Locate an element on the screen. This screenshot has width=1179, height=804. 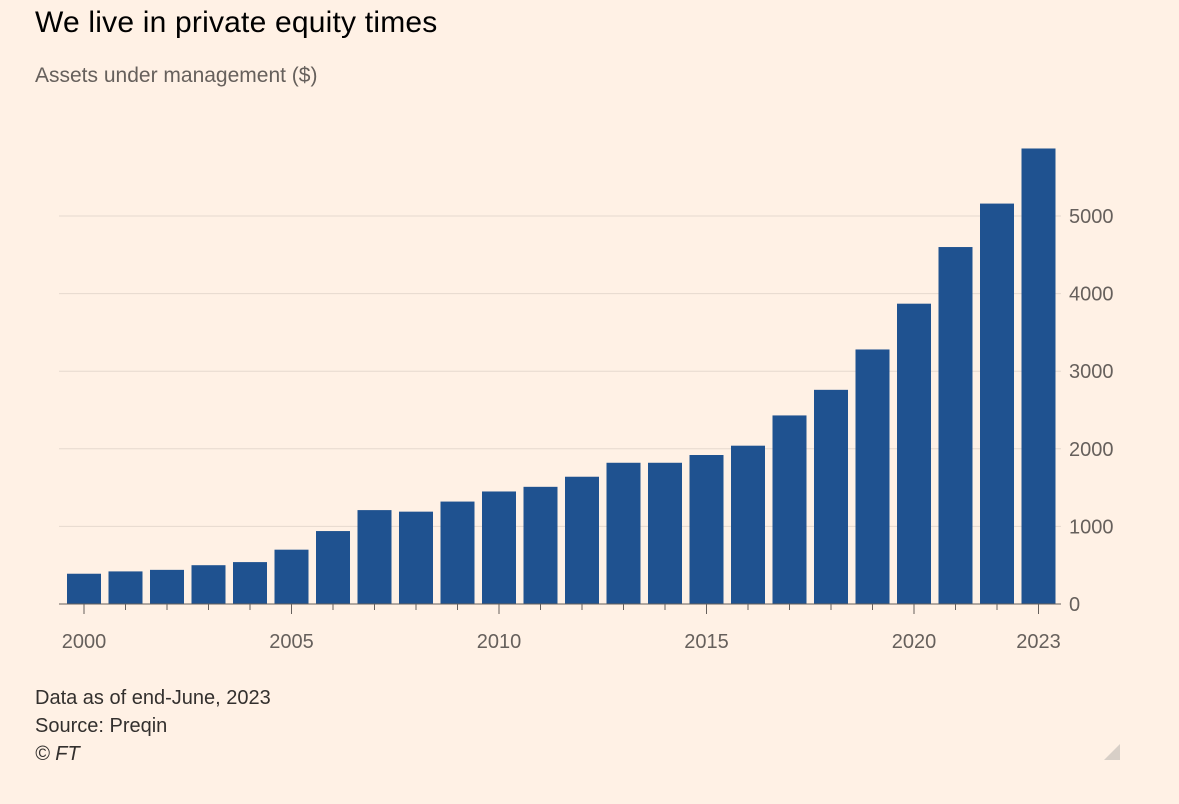
x-tick-label: 2020 is located at coordinates (914, 642).